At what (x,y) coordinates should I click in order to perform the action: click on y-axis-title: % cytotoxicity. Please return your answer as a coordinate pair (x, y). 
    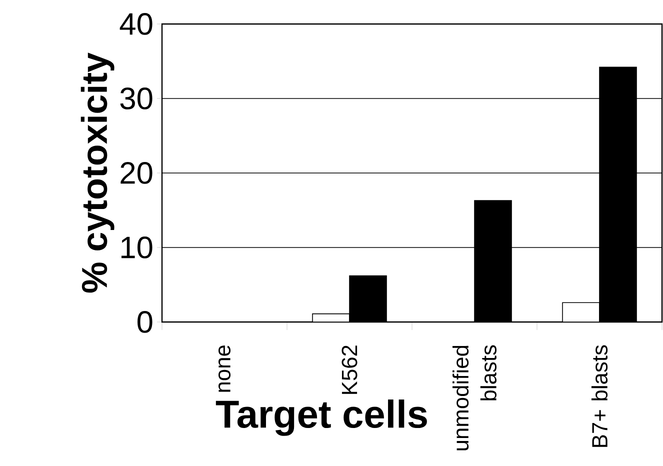
    Looking at the image, I should click on (97, 172).